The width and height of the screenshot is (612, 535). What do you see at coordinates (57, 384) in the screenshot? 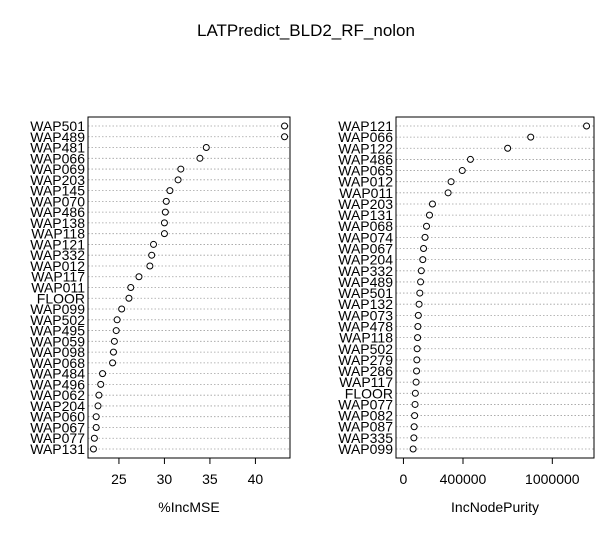
I see `incmse-category-label: WAP496` at bounding box center [57, 384].